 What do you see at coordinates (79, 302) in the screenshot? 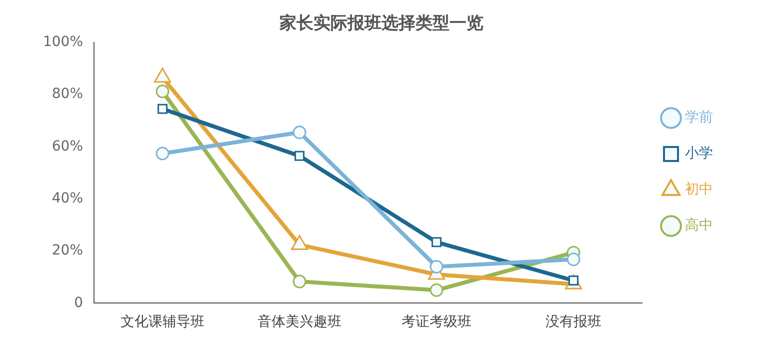
I see `y-tick-label: 0` at bounding box center [79, 302].